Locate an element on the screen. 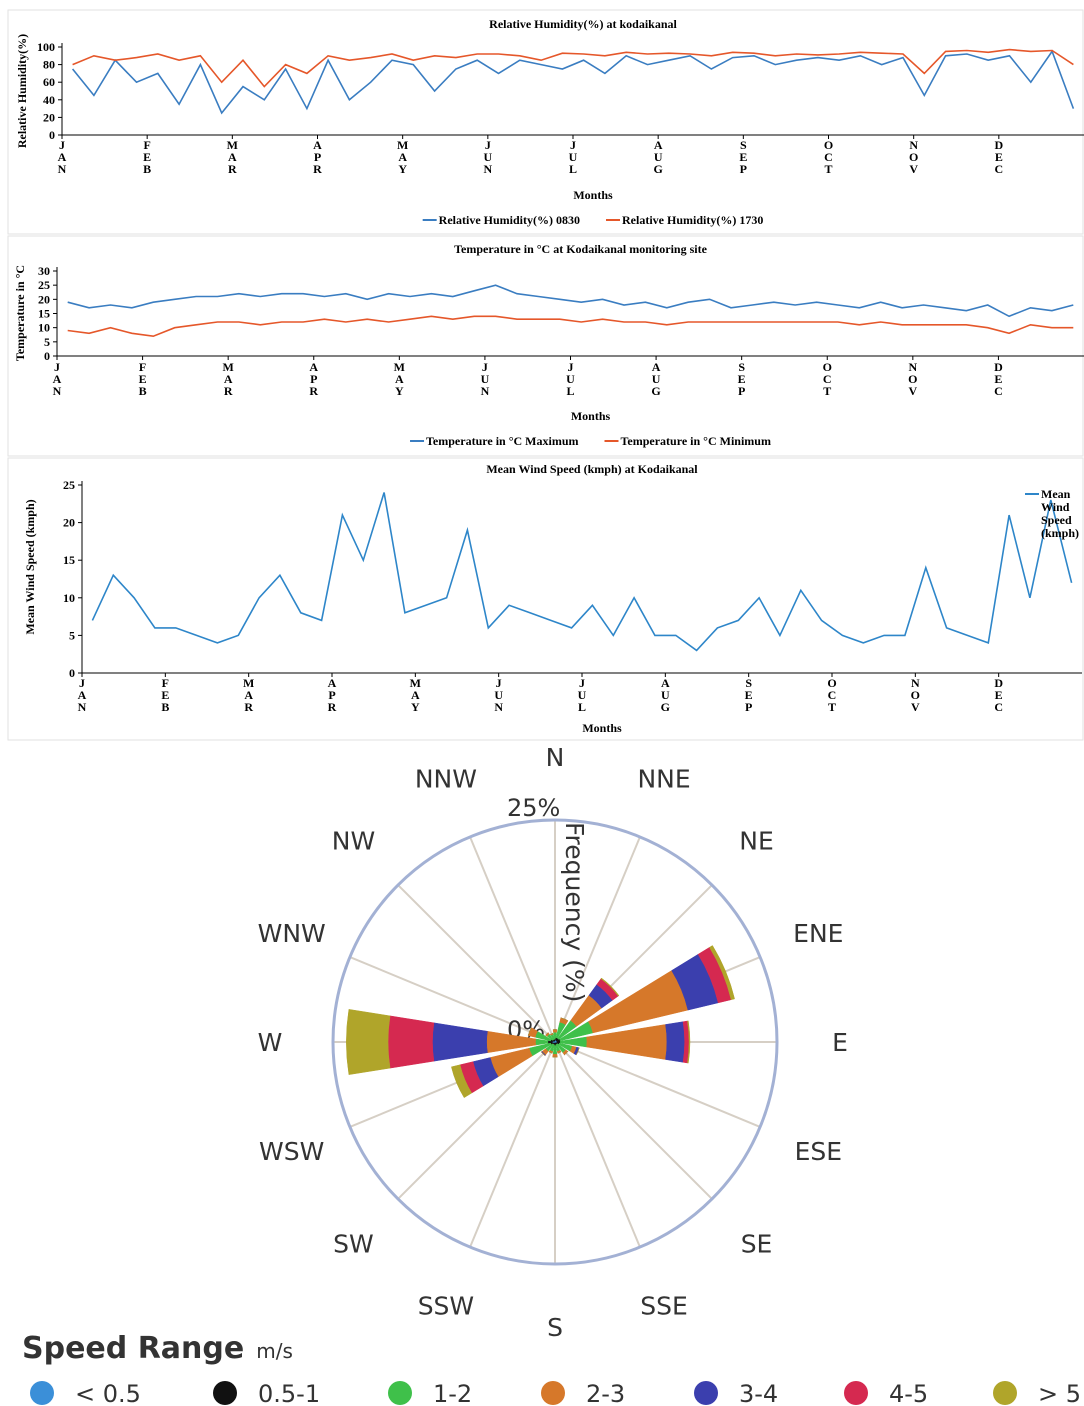 The height and width of the screenshot is (1406, 1084). direction-label: W is located at coordinates (270, 1042).